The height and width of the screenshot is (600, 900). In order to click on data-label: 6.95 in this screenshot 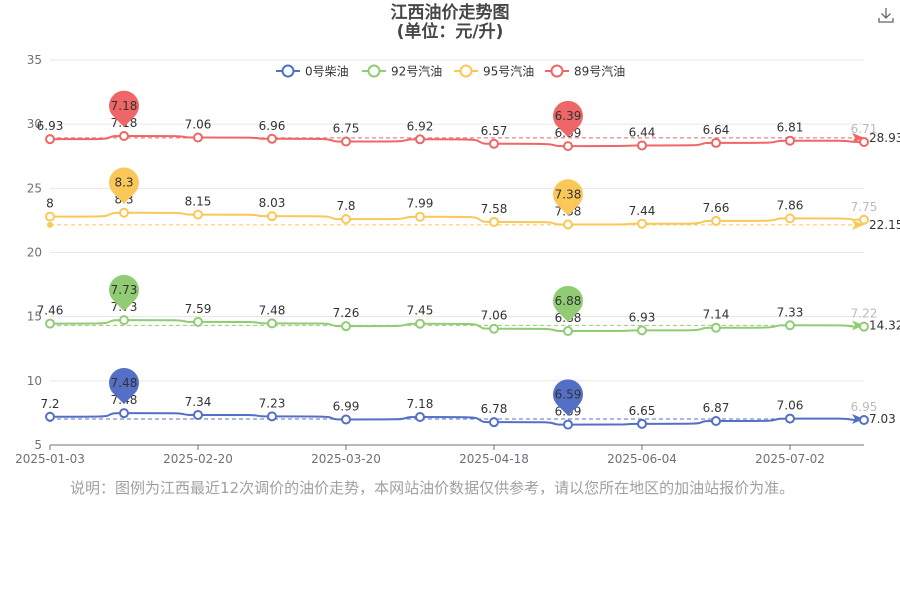, I will do `click(864, 407)`.